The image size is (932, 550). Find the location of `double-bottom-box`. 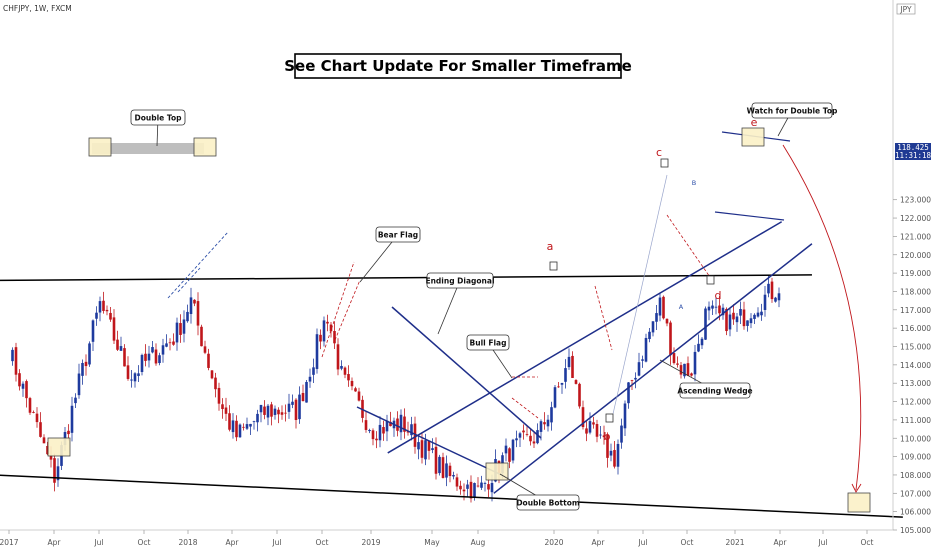

double-bottom-box is located at coordinates (548, 502).